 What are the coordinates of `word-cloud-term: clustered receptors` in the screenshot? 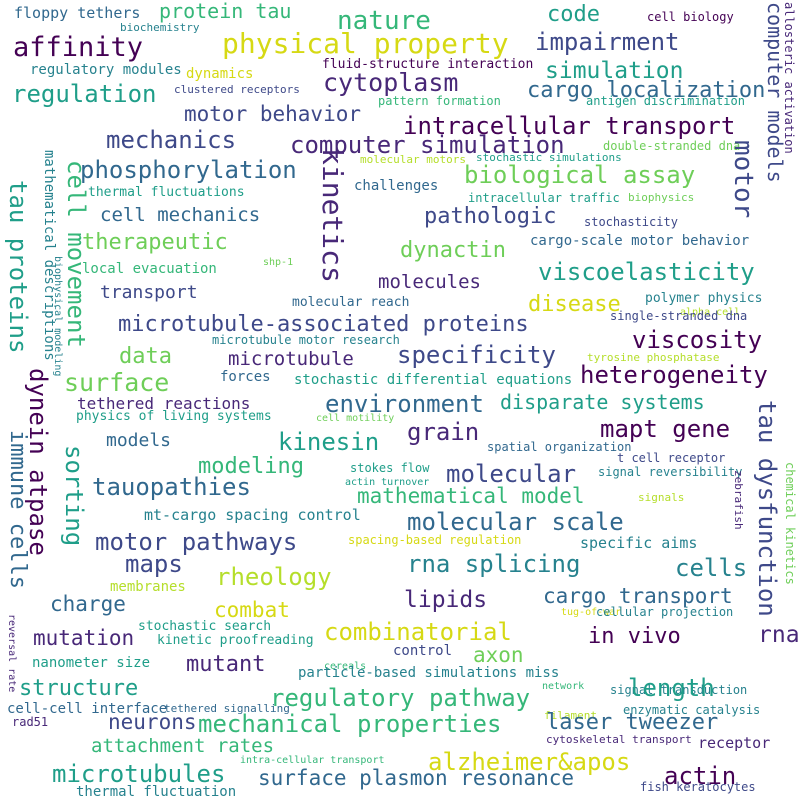 It's located at (237, 89).